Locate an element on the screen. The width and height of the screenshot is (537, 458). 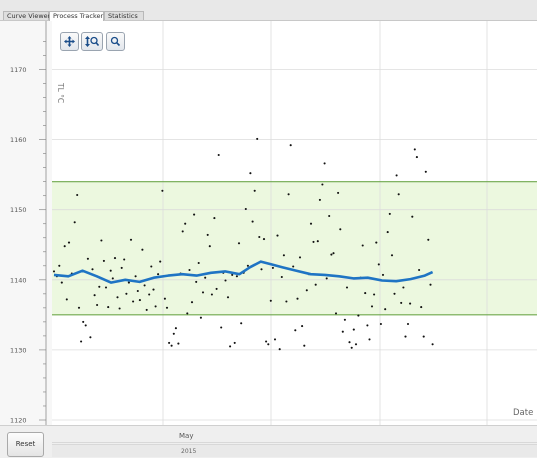
vertical-zoom-button is located at coordinates (92, 41).